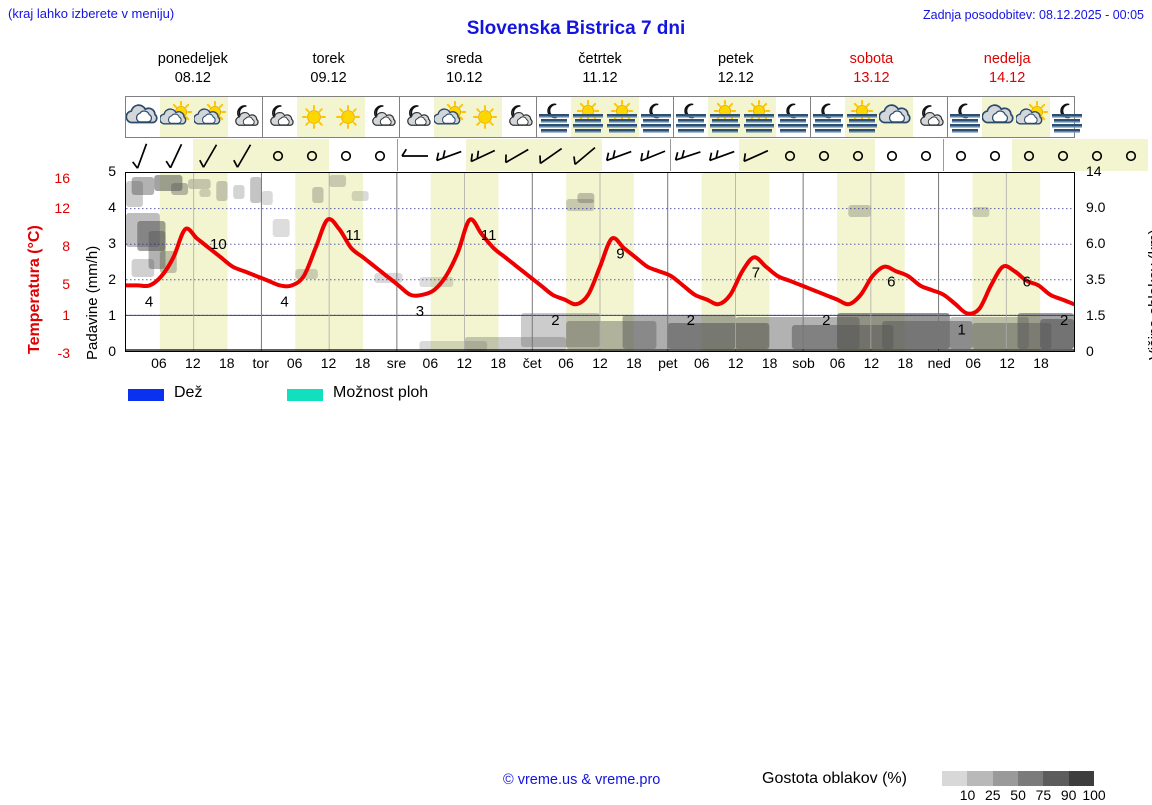 The height and width of the screenshot is (805, 1152). I want to click on day-date: 12.12, so click(736, 78).